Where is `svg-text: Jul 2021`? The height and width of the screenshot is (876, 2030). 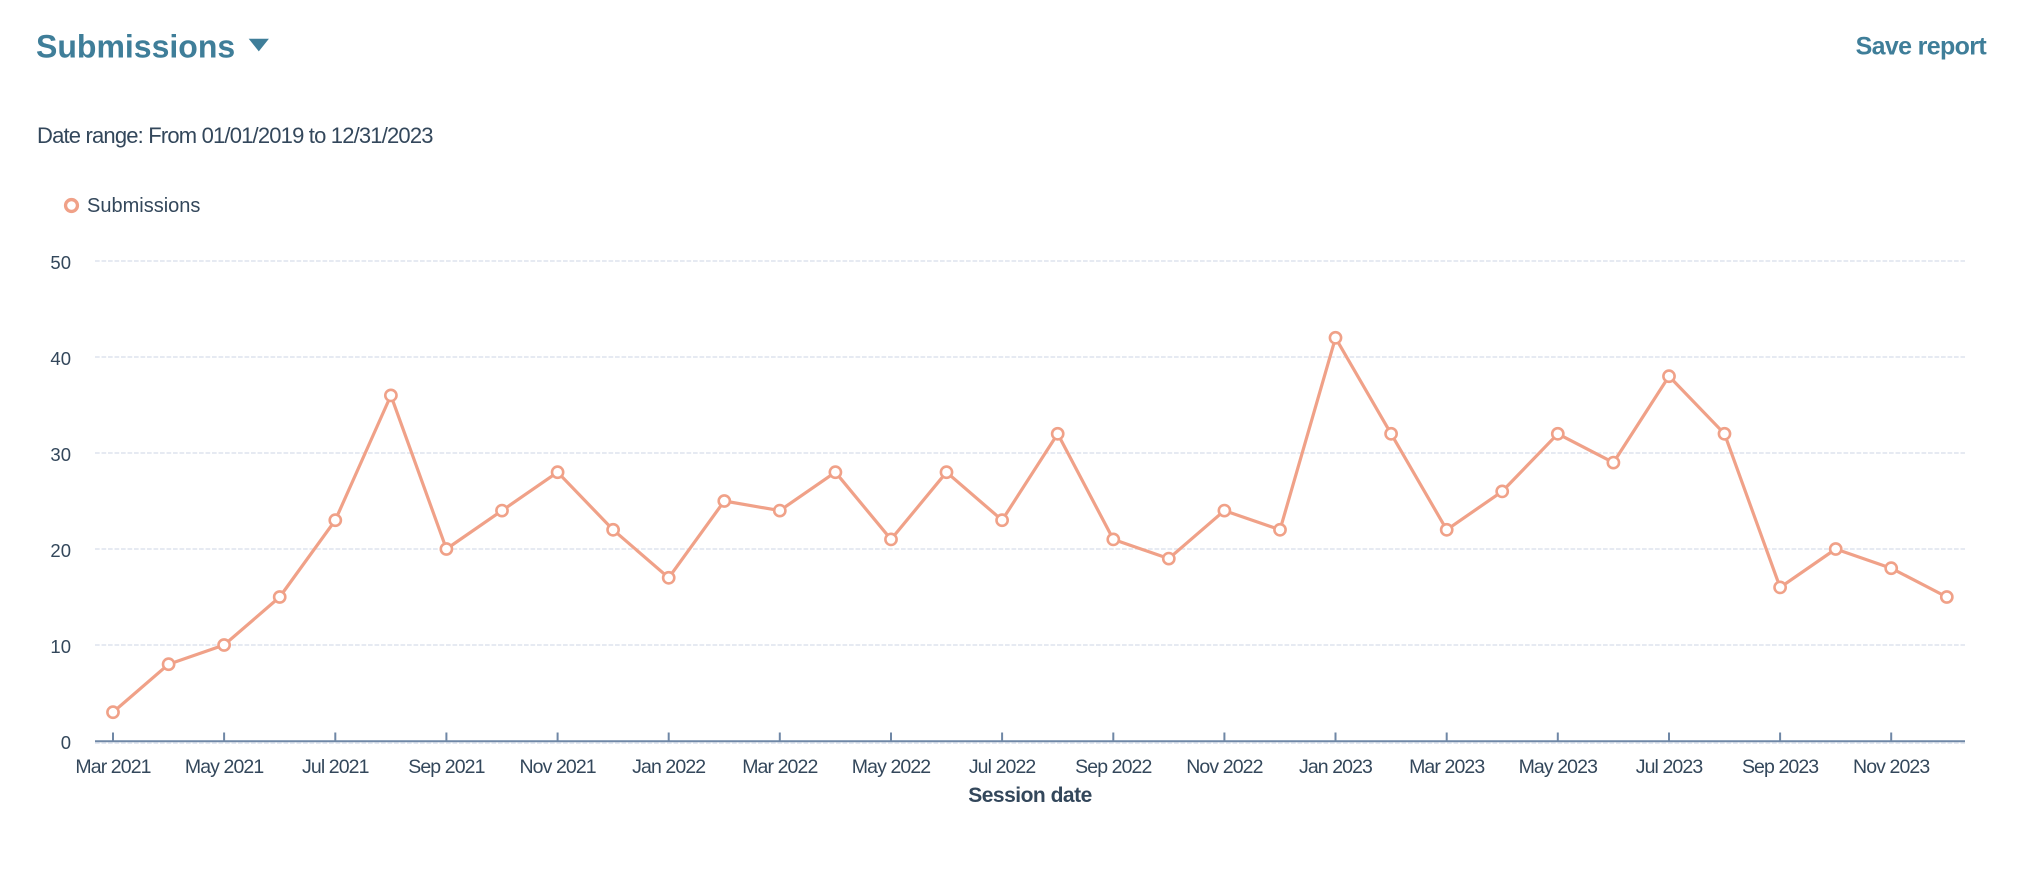 svg-text: Jul 2021 is located at coordinates (335, 767).